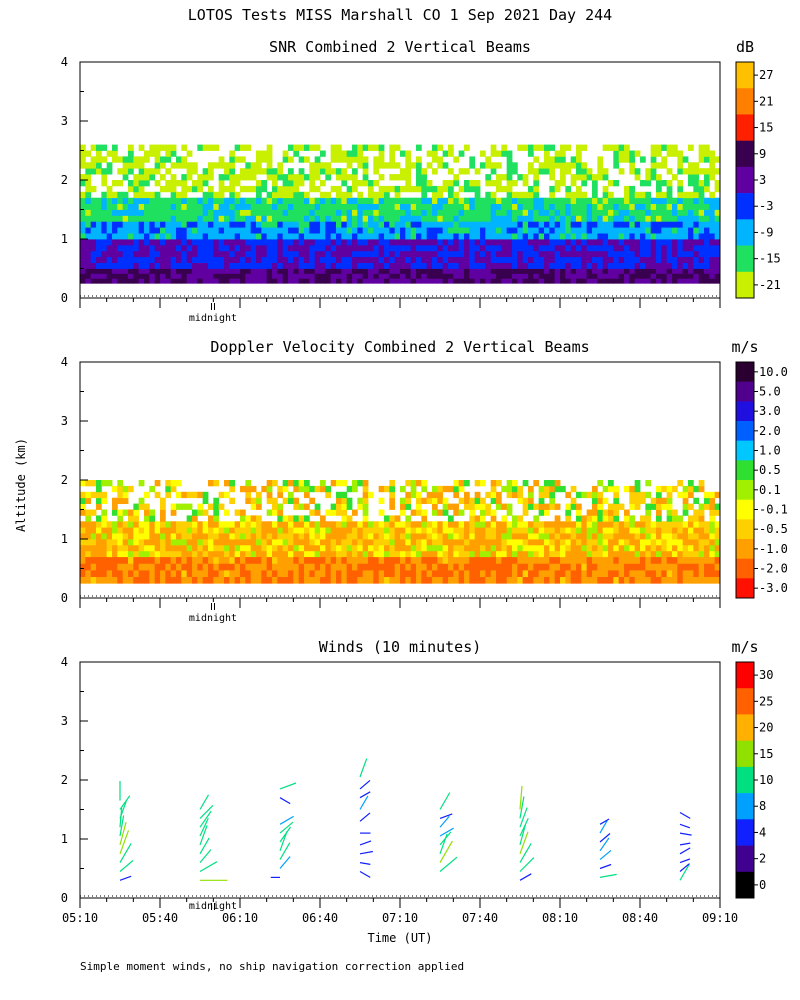  What do you see at coordinates (525, 877) in the screenshot?
I see `wind-vector` at bounding box center [525, 877].